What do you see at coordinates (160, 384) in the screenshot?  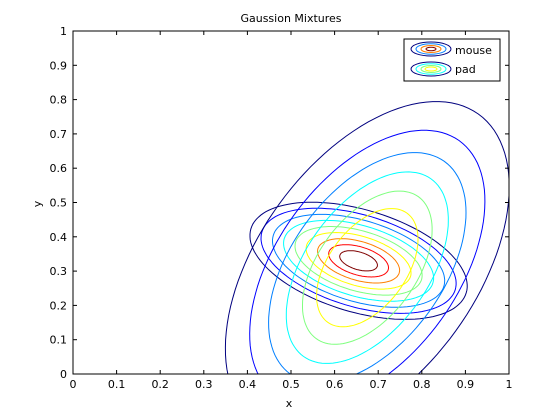 I see `x-tick-label: 0.2` at bounding box center [160, 384].